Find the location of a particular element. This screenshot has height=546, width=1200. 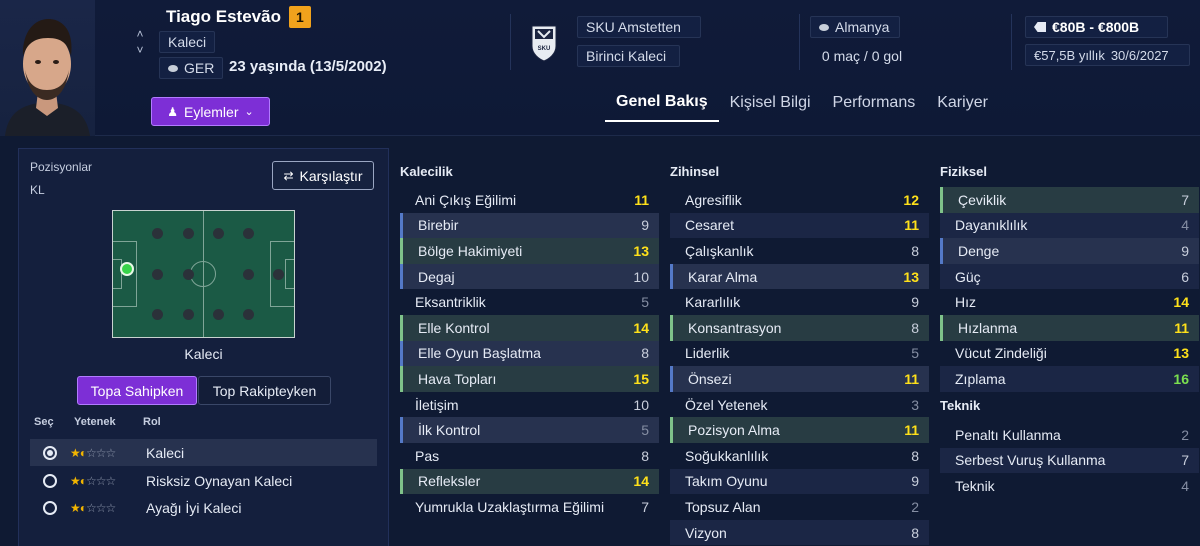

pitch-position-label: Kaleci is located at coordinates (203, 354).